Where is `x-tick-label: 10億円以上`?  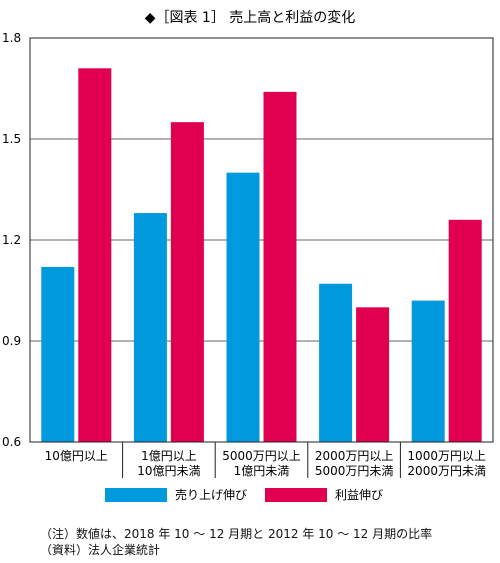
x-tick-label: 10億円以上 is located at coordinates (76, 456).